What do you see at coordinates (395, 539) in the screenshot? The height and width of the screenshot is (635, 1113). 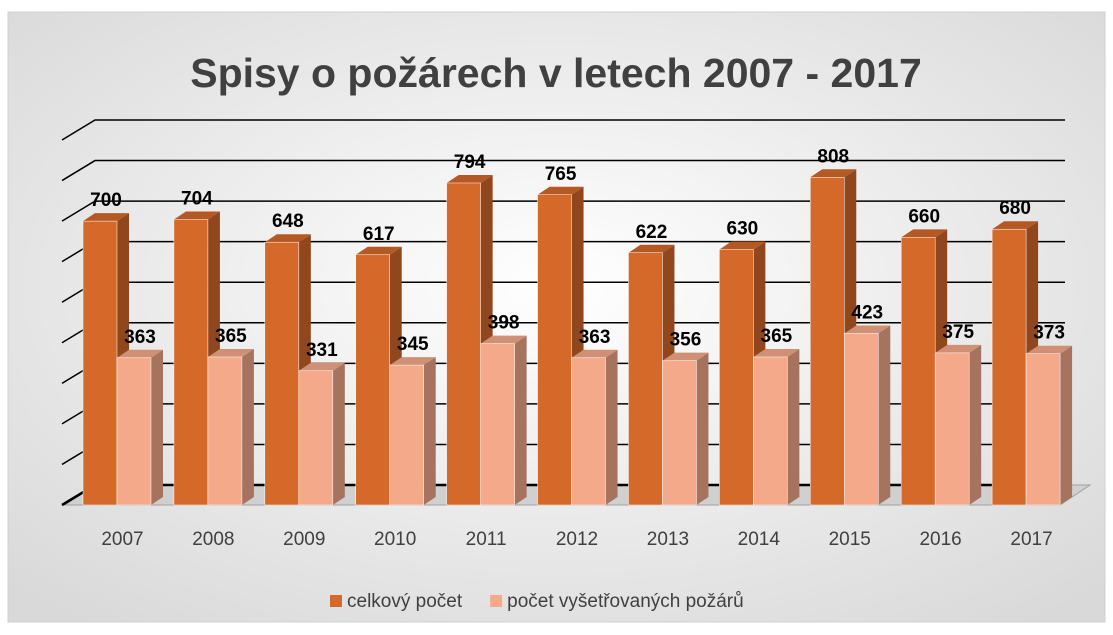 I see `x-tick-label: 2010` at bounding box center [395, 539].